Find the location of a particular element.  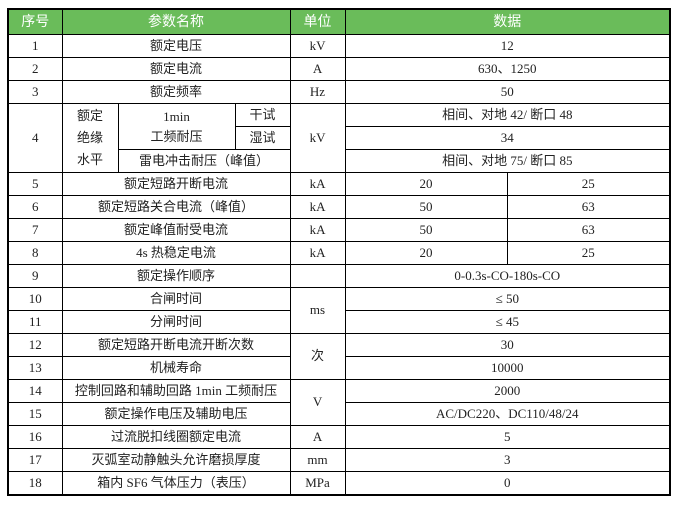

data-cell: ≤ 45 is located at coordinates (507, 322).